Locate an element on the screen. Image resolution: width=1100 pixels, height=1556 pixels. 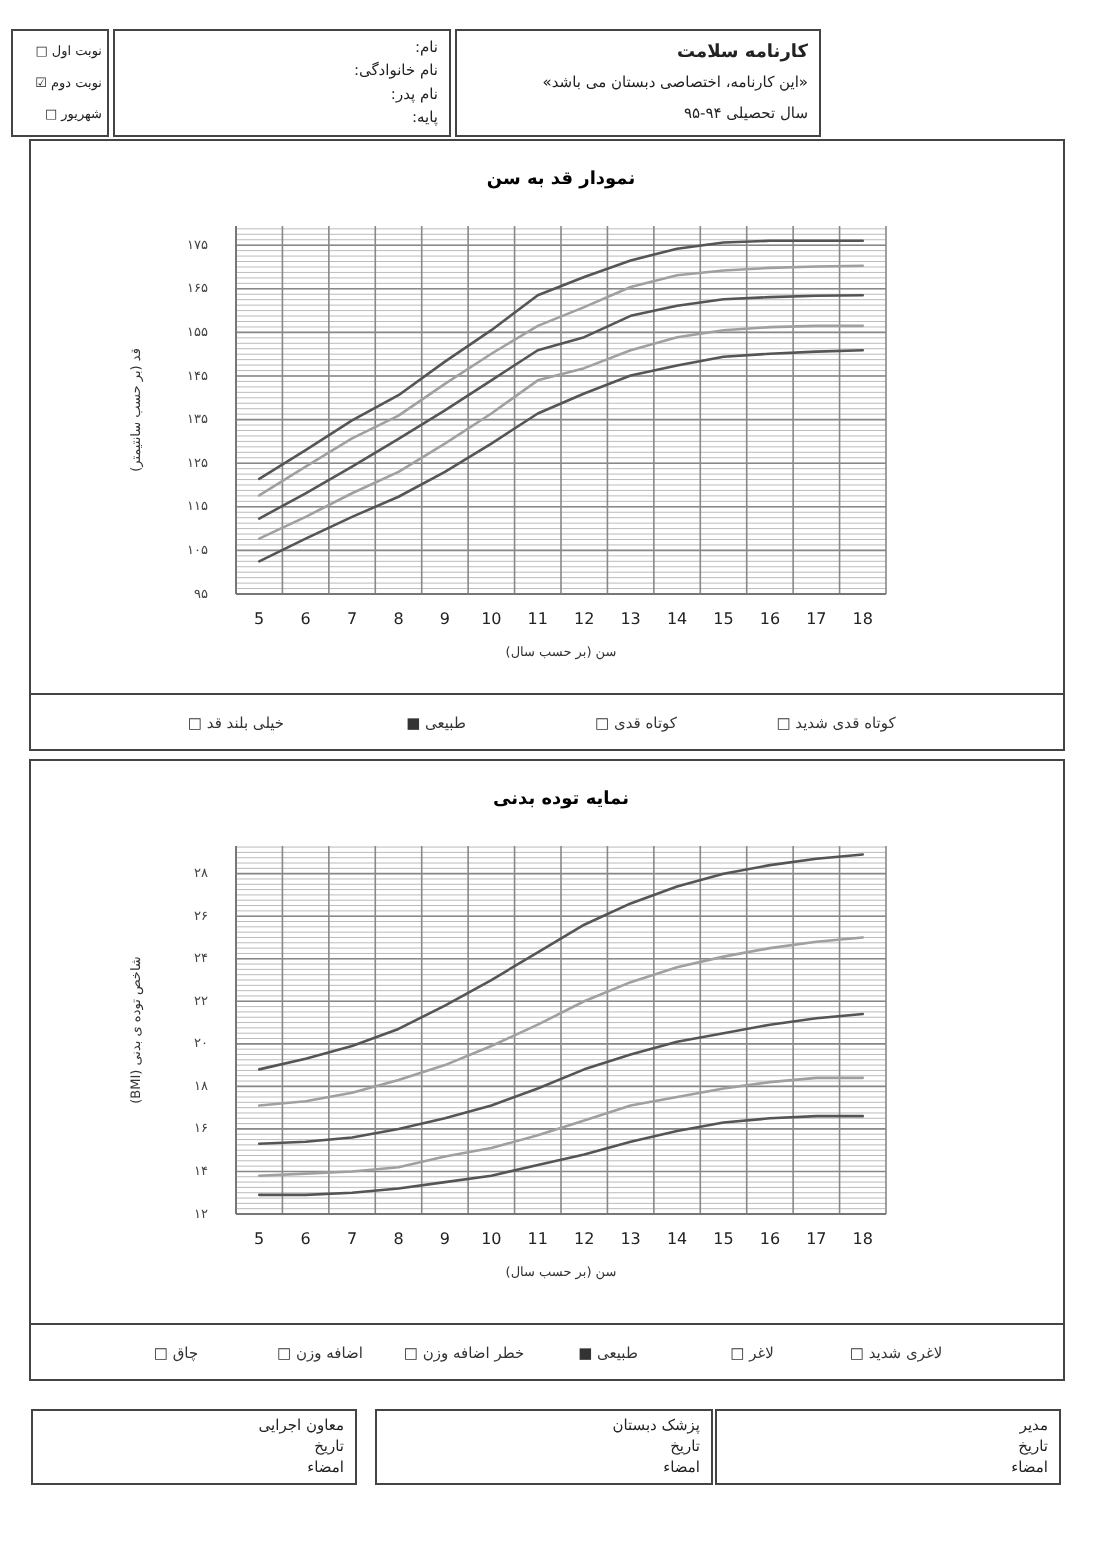
chart-title: نمودار قد به سن is located at coordinates (561, 180).